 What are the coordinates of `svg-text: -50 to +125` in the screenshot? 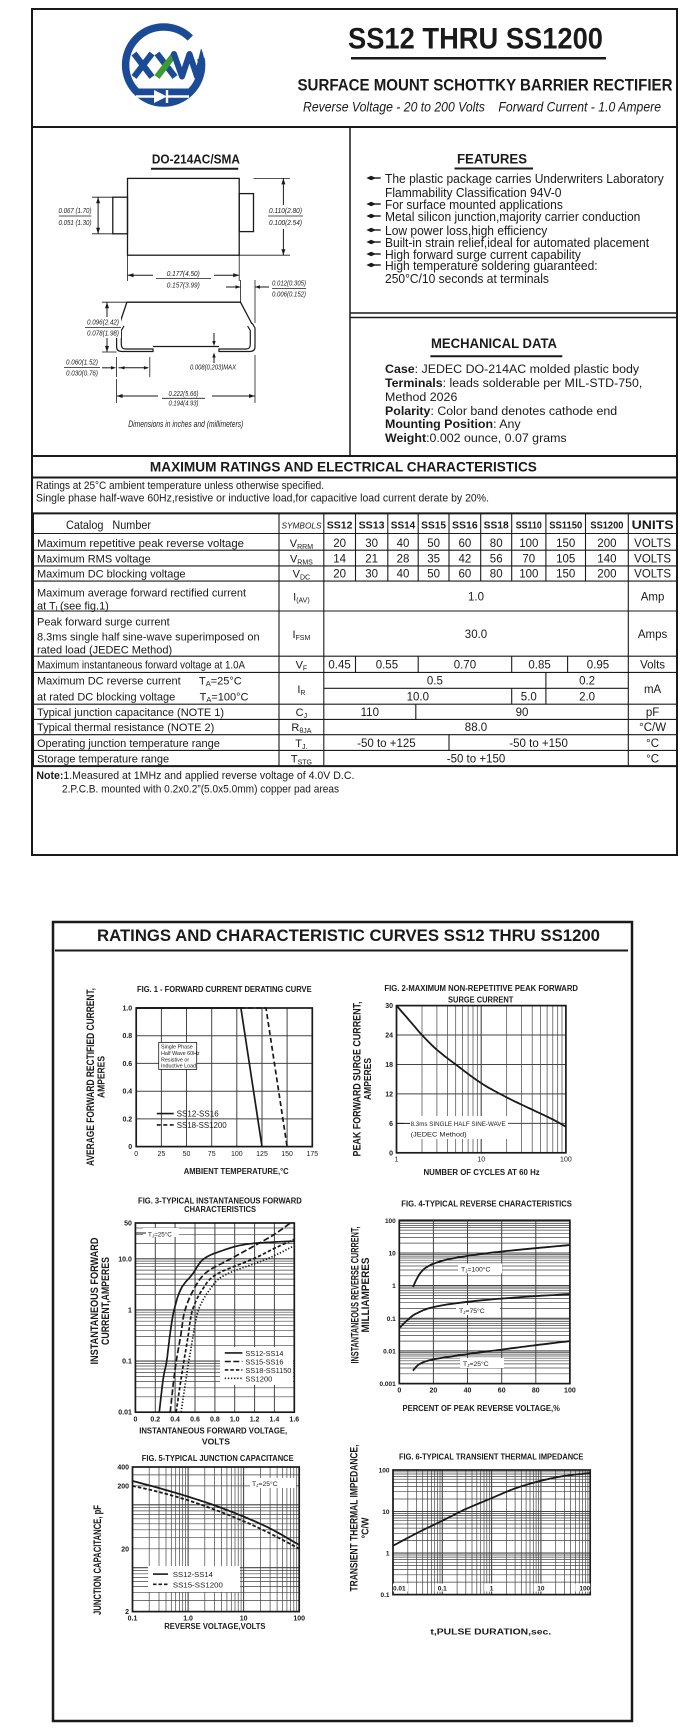 It's located at (386, 744).